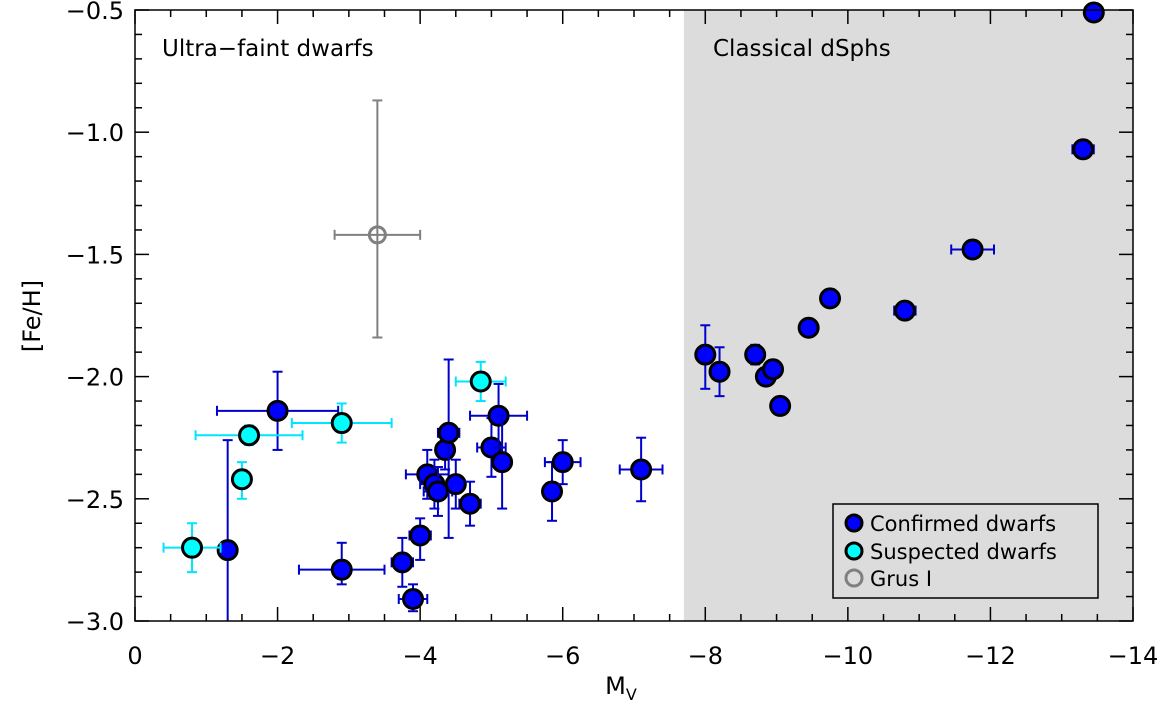 The height and width of the screenshot is (704, 1165). What do you see at coordinates (854, 551) in the screenshot?
I see `legend-marker-suspected` at bounding box center [854, 551].